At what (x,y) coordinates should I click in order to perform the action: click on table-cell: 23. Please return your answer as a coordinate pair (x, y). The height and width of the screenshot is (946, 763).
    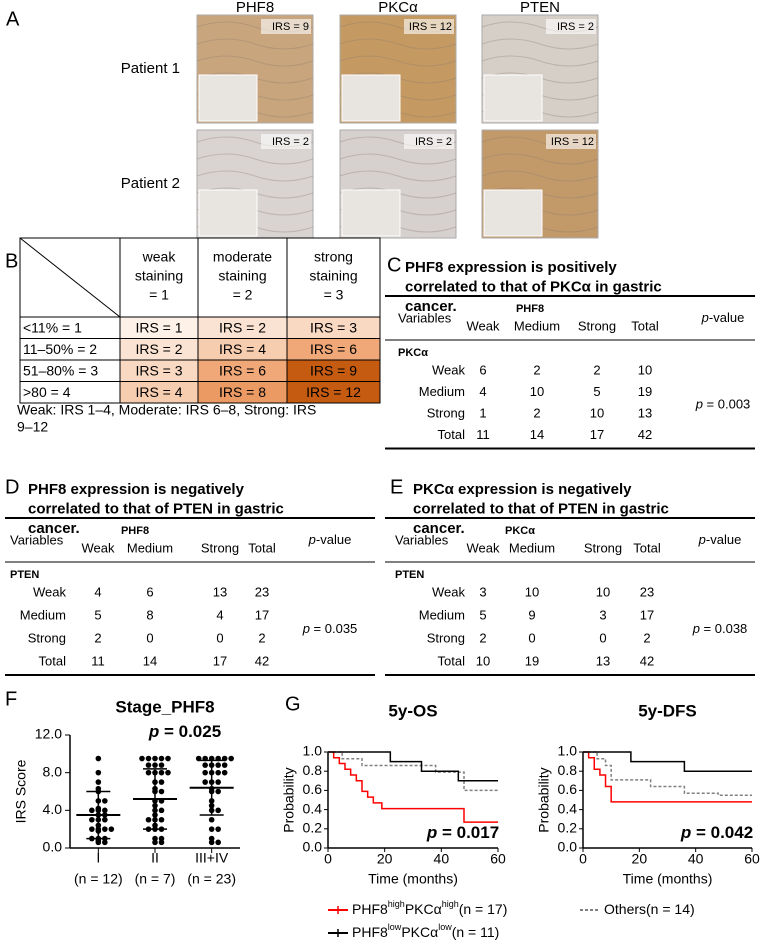
    Looking at the image, I should click on (647, 591).